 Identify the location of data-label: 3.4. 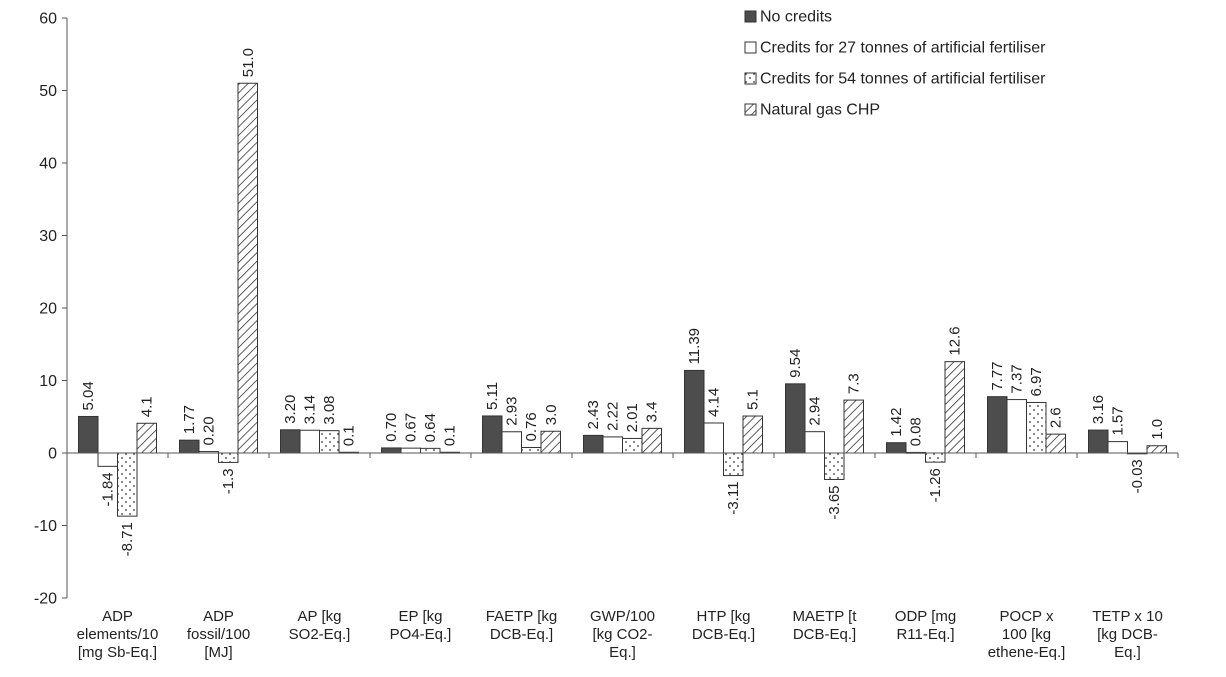
(652, 411).